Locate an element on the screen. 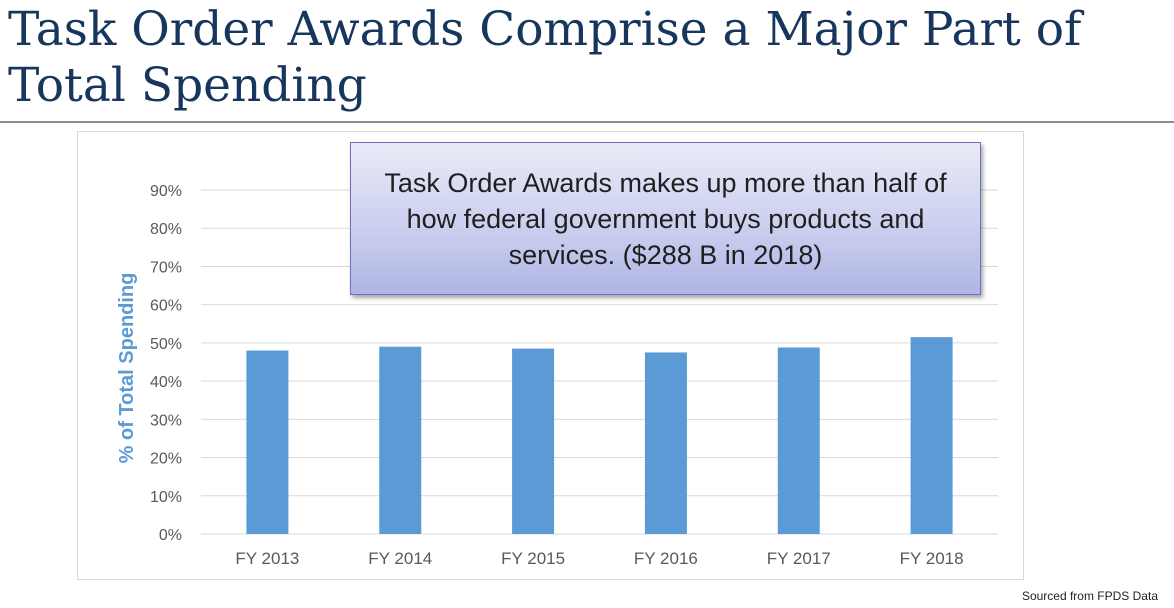 Image resolution: width=1174 pixels, height=608 pixels. y-tick-label: 50% is located at coordinates (166, 344).